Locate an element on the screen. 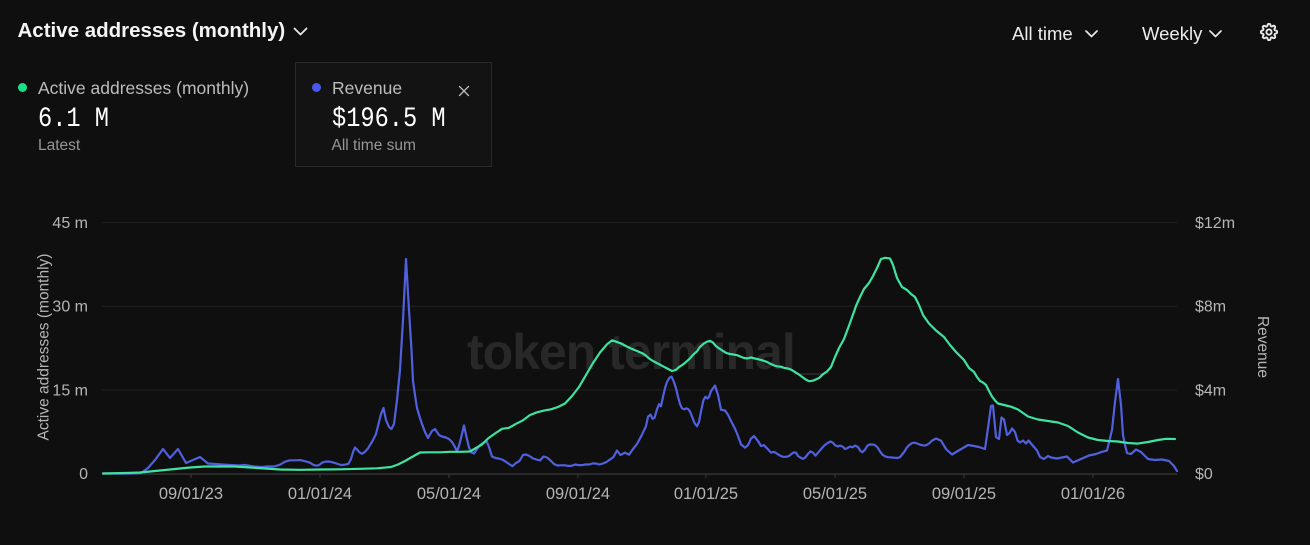 The width and height of the screenshot is (1310, 545). svg-text: 05/01/24 is located at coordinates (449, 494).